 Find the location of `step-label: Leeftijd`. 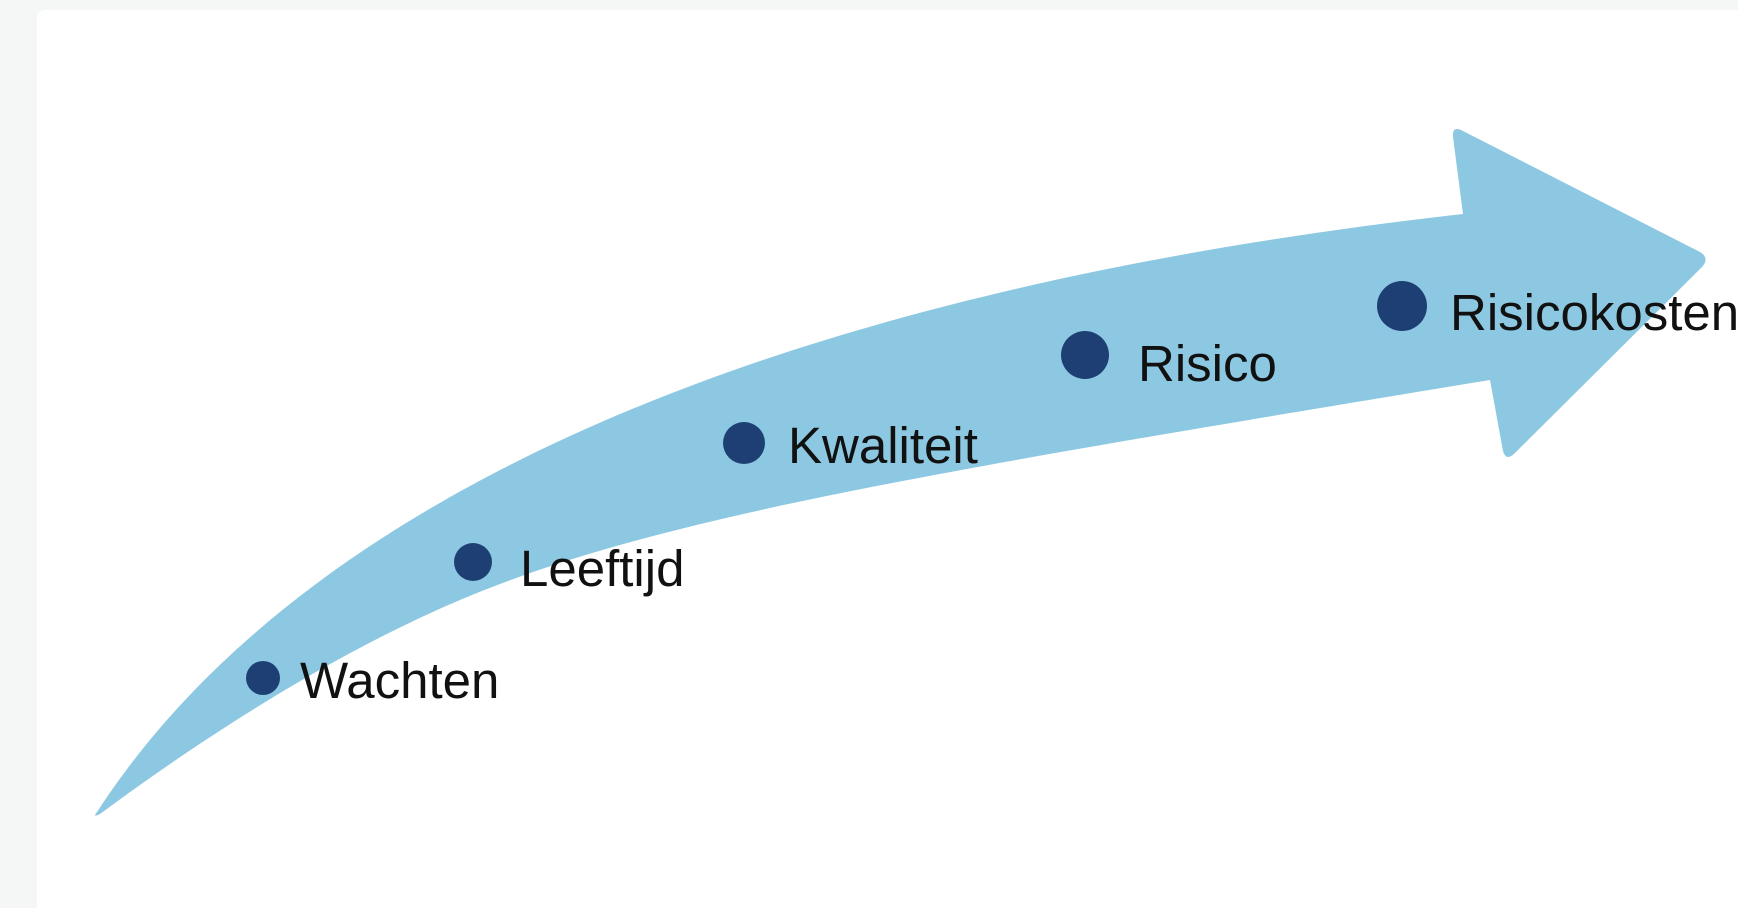

step-label: Leeftijd is located at coordinates (602, 568).